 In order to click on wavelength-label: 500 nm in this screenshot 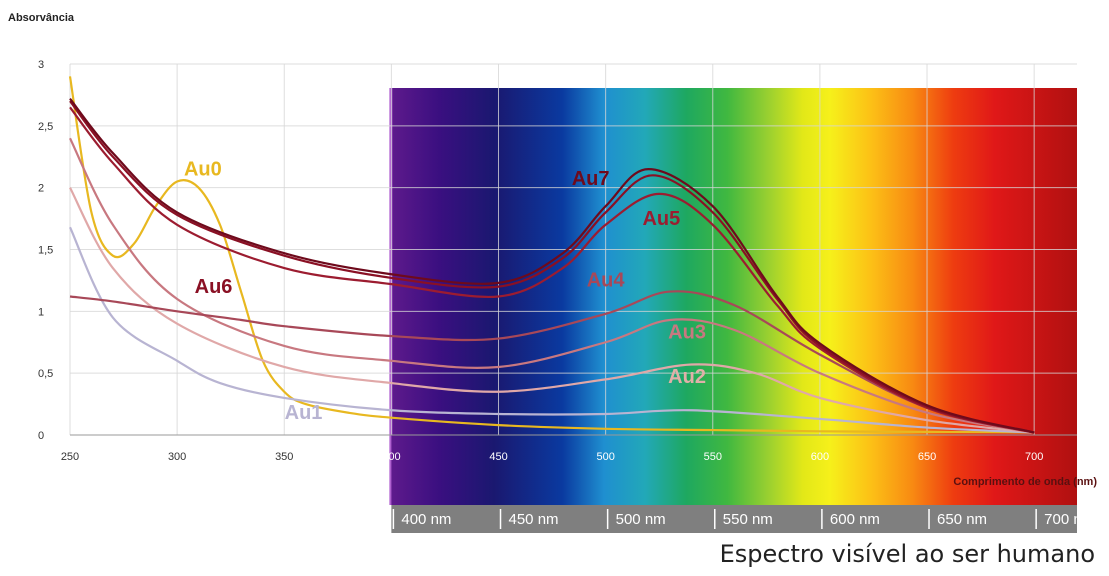, I will do `click(641, 519)`.